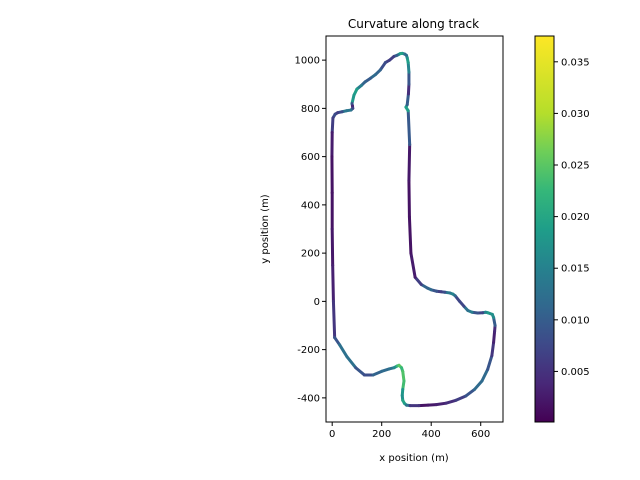  What do you see at coordinates (414, 458) in the screenshot?
I see `x-axis-label: x position (m)` at bounding box center [414, 458].